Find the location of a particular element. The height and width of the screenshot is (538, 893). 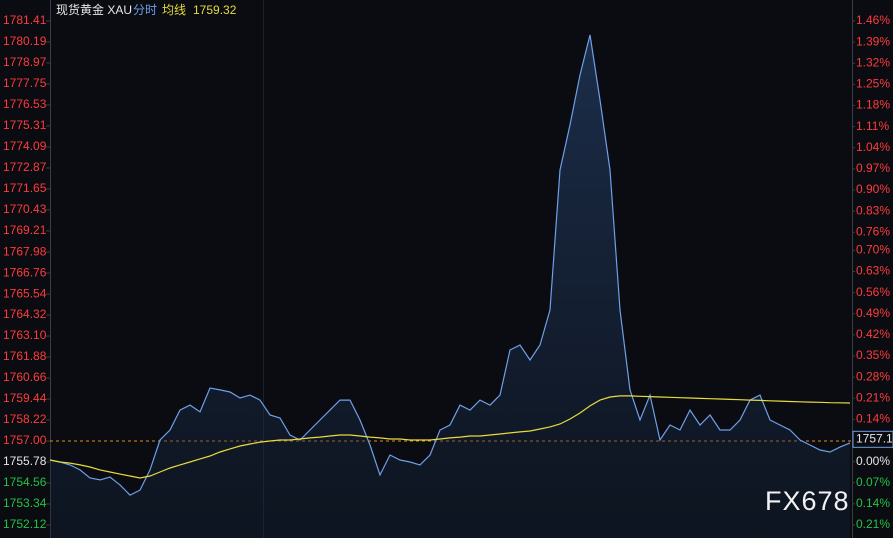

y-tick-label: 1780.19 is located at coordinates (25, 41).